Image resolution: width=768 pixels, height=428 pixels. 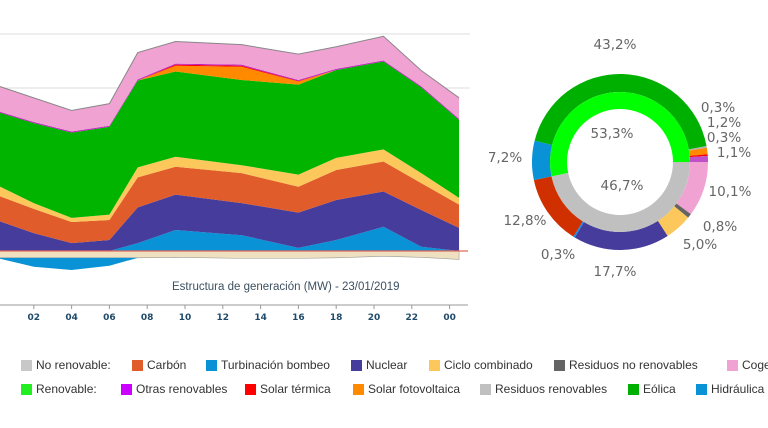 I want to click on legend-item-turbinacion-bombeo: Turbinación bombeo, so click(x=268, y=365).